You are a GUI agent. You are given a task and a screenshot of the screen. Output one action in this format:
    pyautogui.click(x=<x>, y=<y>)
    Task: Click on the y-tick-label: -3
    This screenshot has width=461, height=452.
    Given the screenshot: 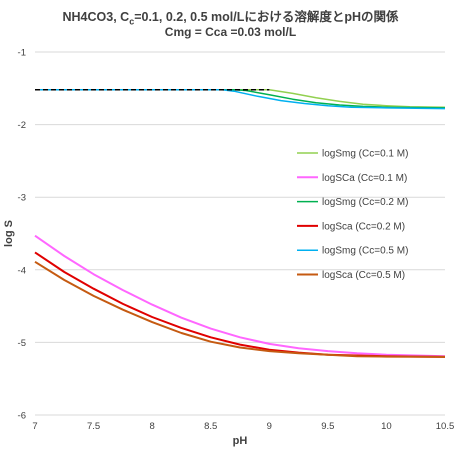 What is the action you would take?
    pyautogui.click(x=22, y=198)
    